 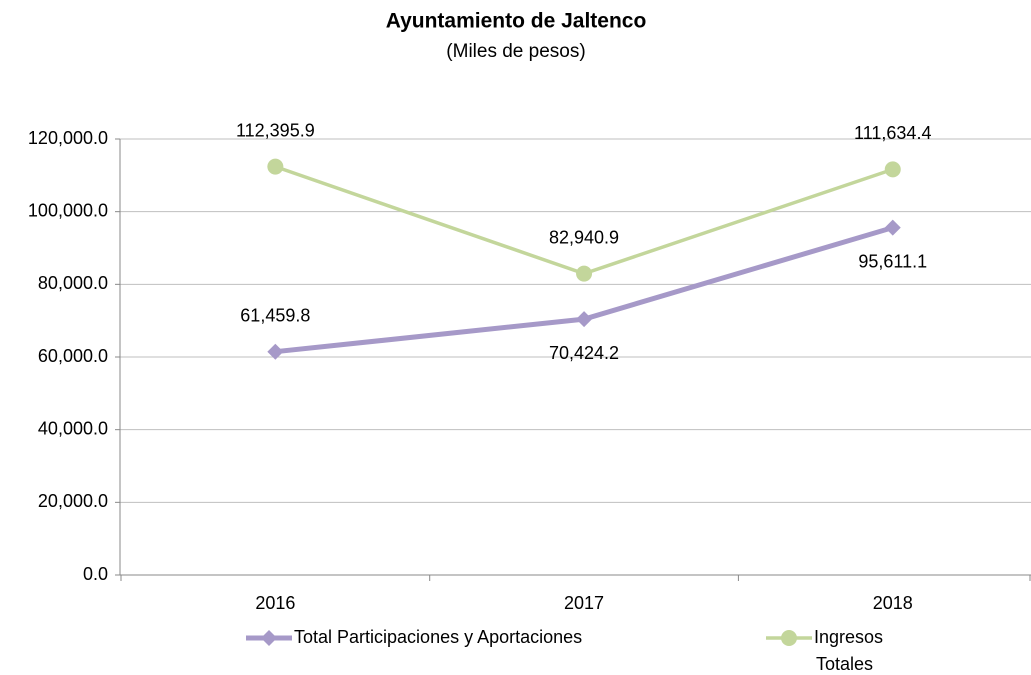 What do you see at coordinates (515, 51) in the screenshot?
I see `chart-subtitle: (Miles de pesos)` at bounding box center [515, 51].